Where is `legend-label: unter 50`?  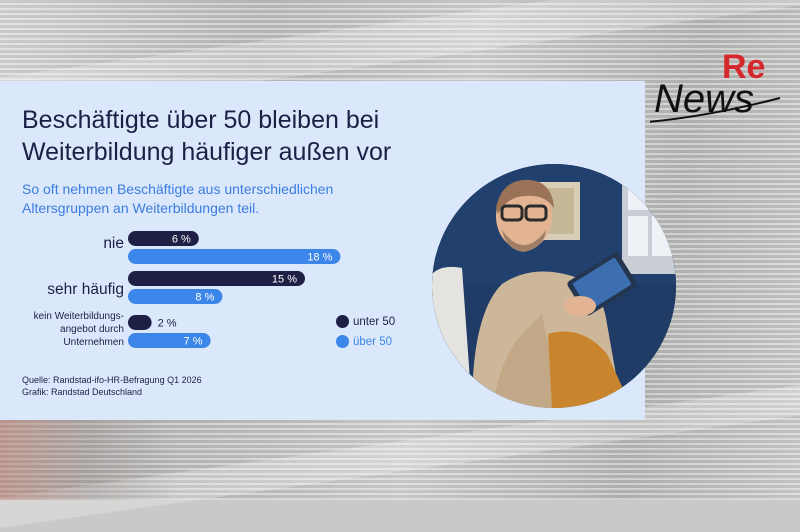 legend-label: unter 50 is located at coordinates (374, 321).